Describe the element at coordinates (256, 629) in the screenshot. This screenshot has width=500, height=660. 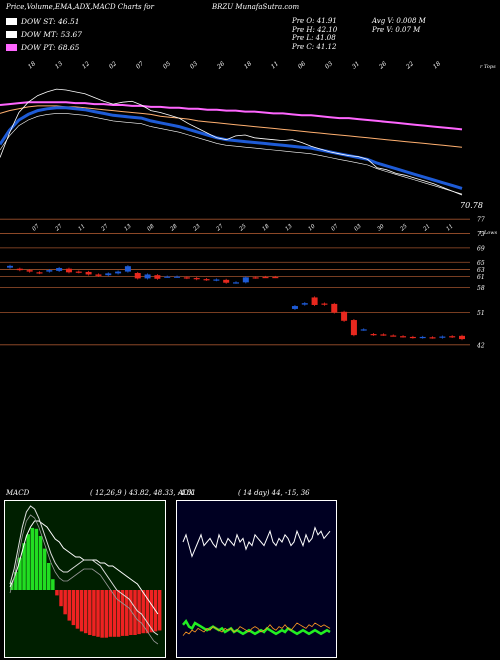
I see `adx-line-pdi` at that location.